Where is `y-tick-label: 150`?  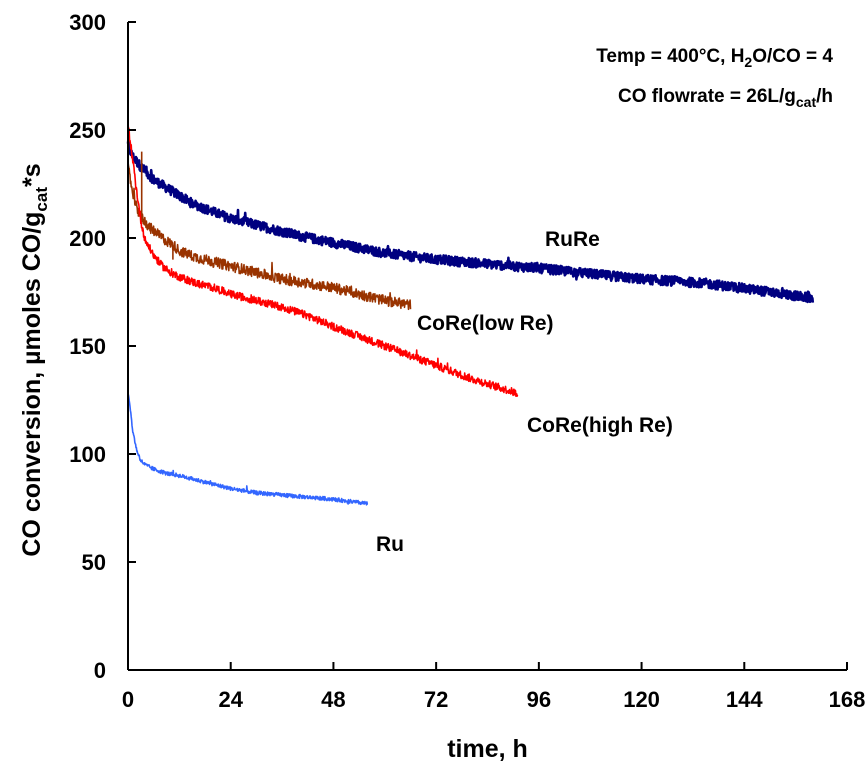
y-tick-label: 150 is located at coordinates (87, 346).